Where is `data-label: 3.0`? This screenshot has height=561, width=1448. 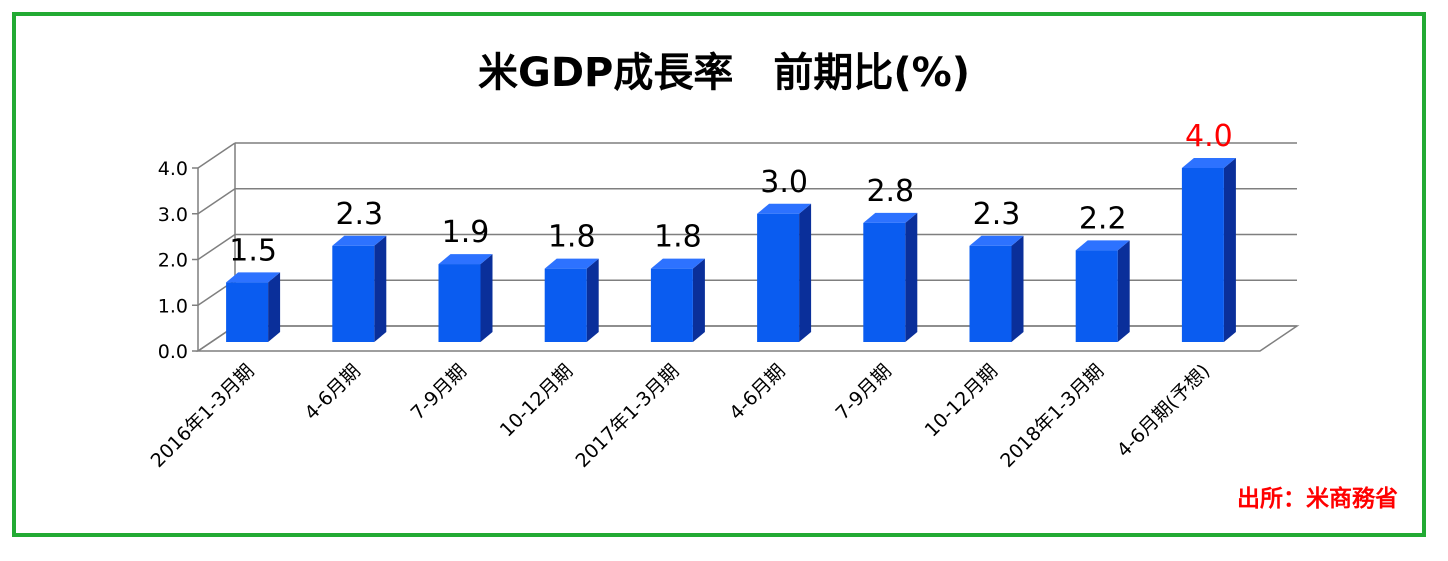
data-label: 3.0 is located at coordinates (784, 182).